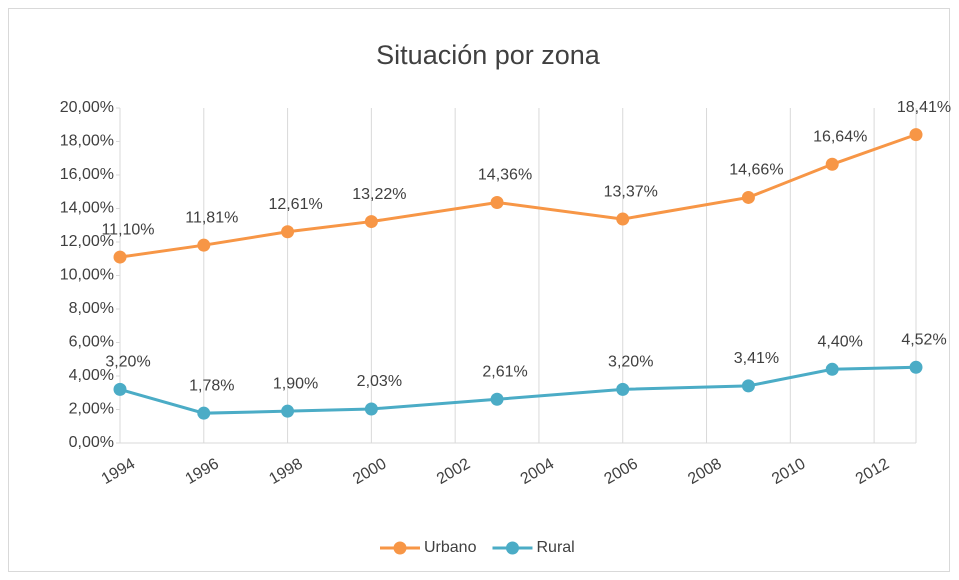  Describe the element at coordinates (295, 383) in the screenshot. I see `data-label: 1,90%` at that location.